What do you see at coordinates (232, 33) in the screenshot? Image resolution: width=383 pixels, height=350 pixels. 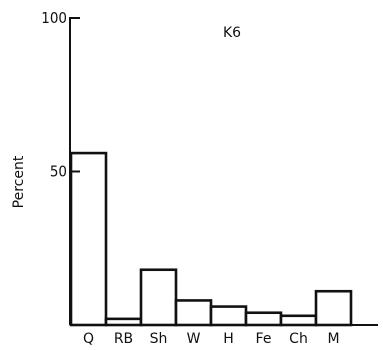 I see `chart-title: K6` at bounding box center [232, 33].